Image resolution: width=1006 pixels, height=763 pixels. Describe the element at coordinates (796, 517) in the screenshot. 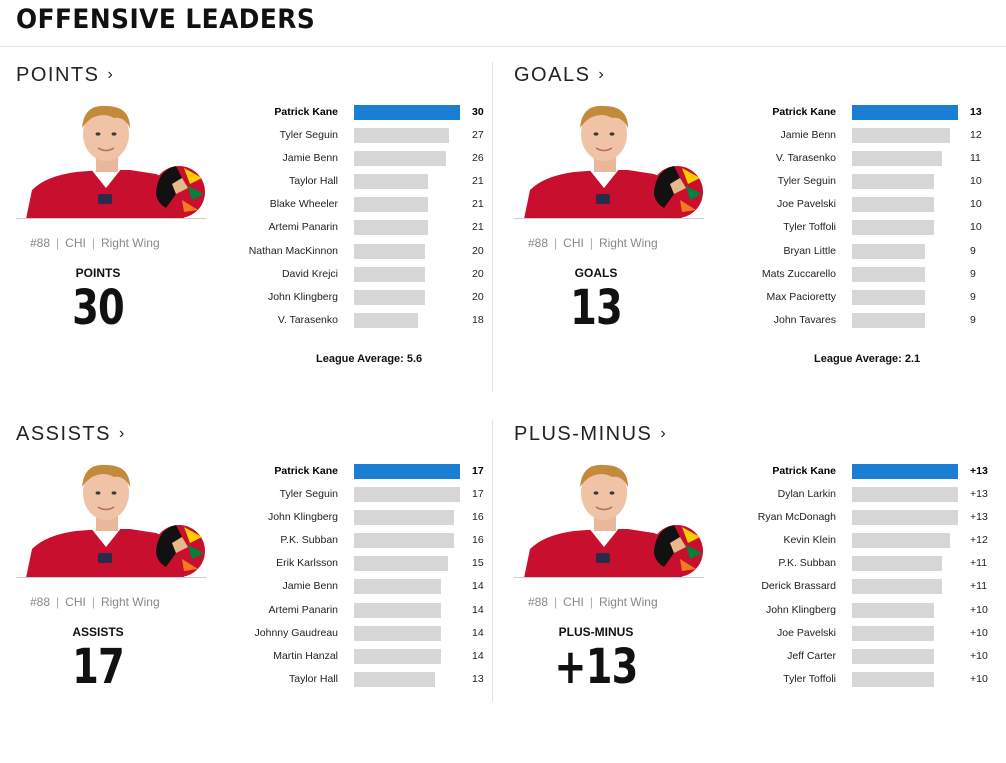

I see `leader-name: Ryan McDonagh` at that location.